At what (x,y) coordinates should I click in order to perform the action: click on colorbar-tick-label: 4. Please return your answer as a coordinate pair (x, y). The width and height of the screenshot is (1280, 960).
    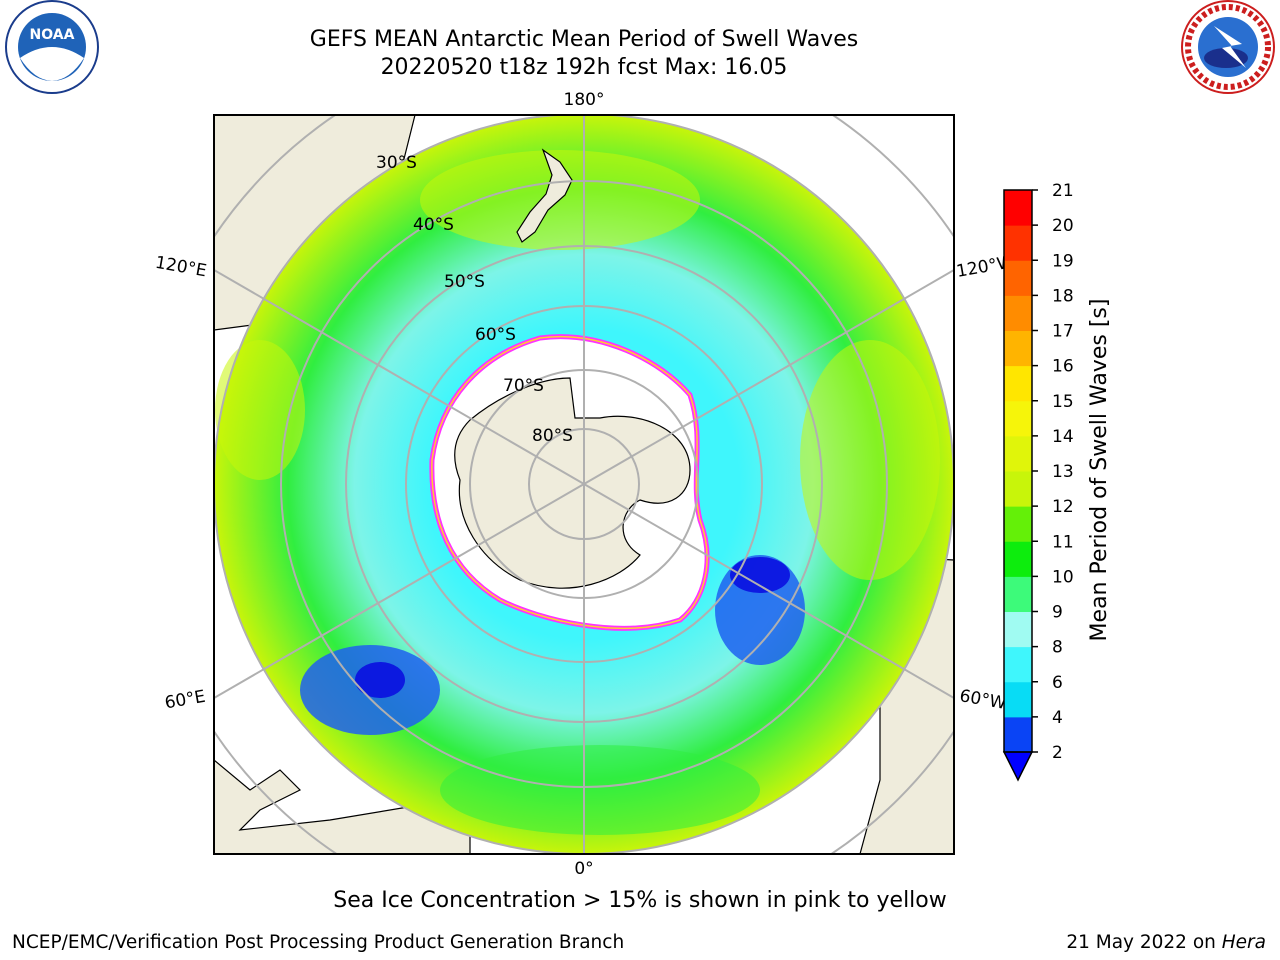
    Looking at the image, I should click on (1057, 718).